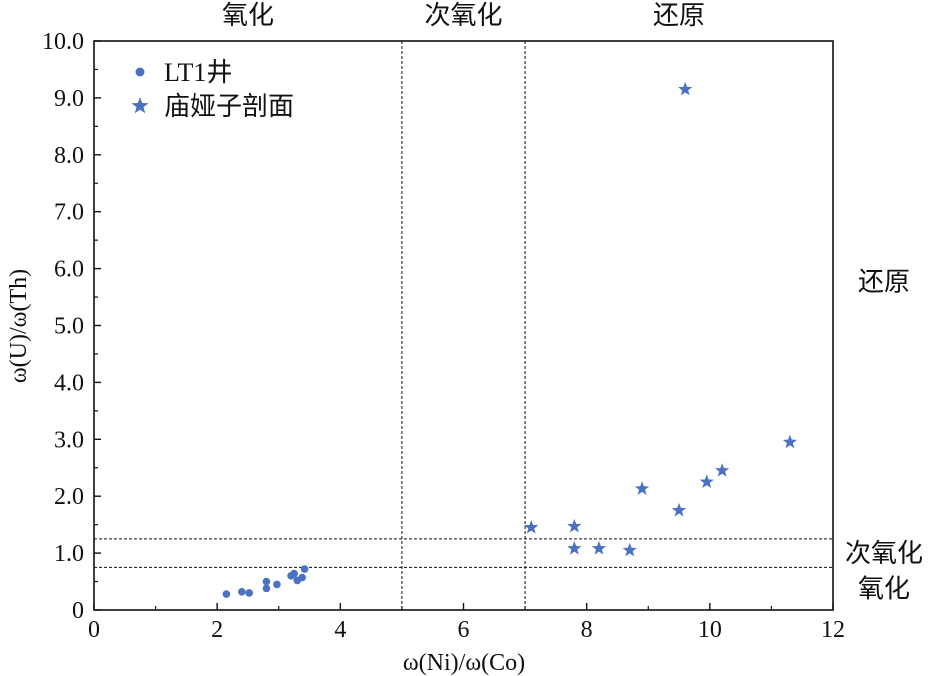 This screenshot has height=676, width=930. I want to click on y-region-label-0: 还原, so click(884, 282).